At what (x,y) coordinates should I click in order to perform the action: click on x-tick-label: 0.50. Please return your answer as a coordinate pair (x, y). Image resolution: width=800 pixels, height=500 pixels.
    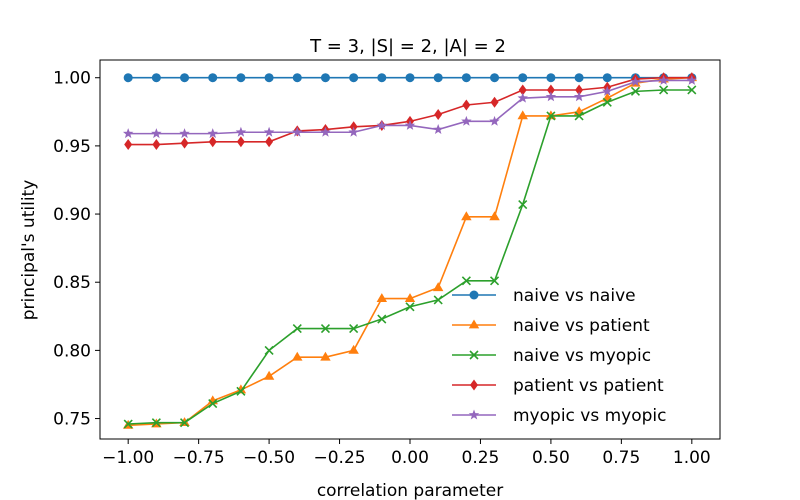
    Looking at the image, I should click on (551, 458).